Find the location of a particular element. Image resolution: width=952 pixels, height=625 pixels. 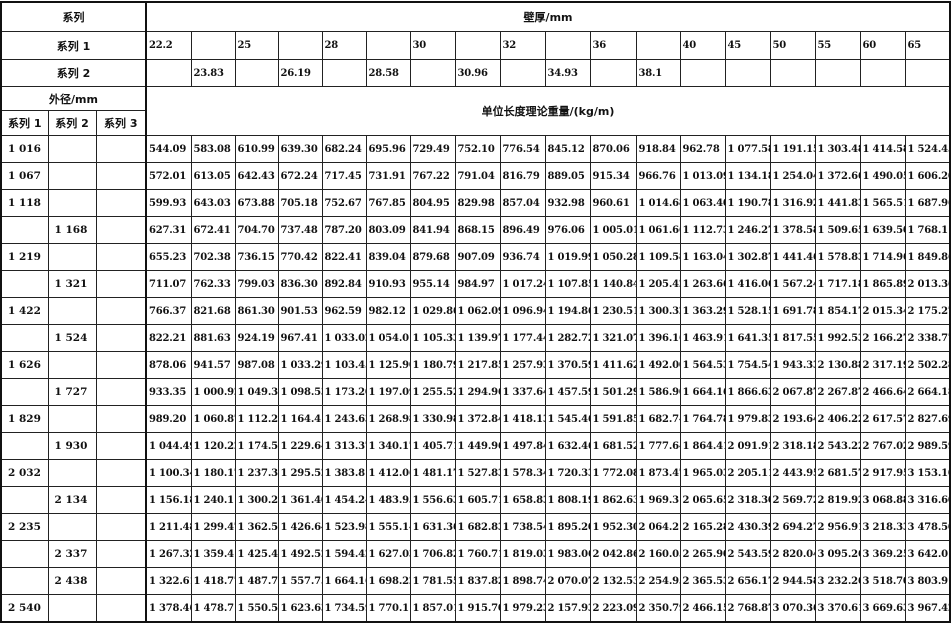

weight-cell: 2 767.02 is located at coordinates (882, 446).